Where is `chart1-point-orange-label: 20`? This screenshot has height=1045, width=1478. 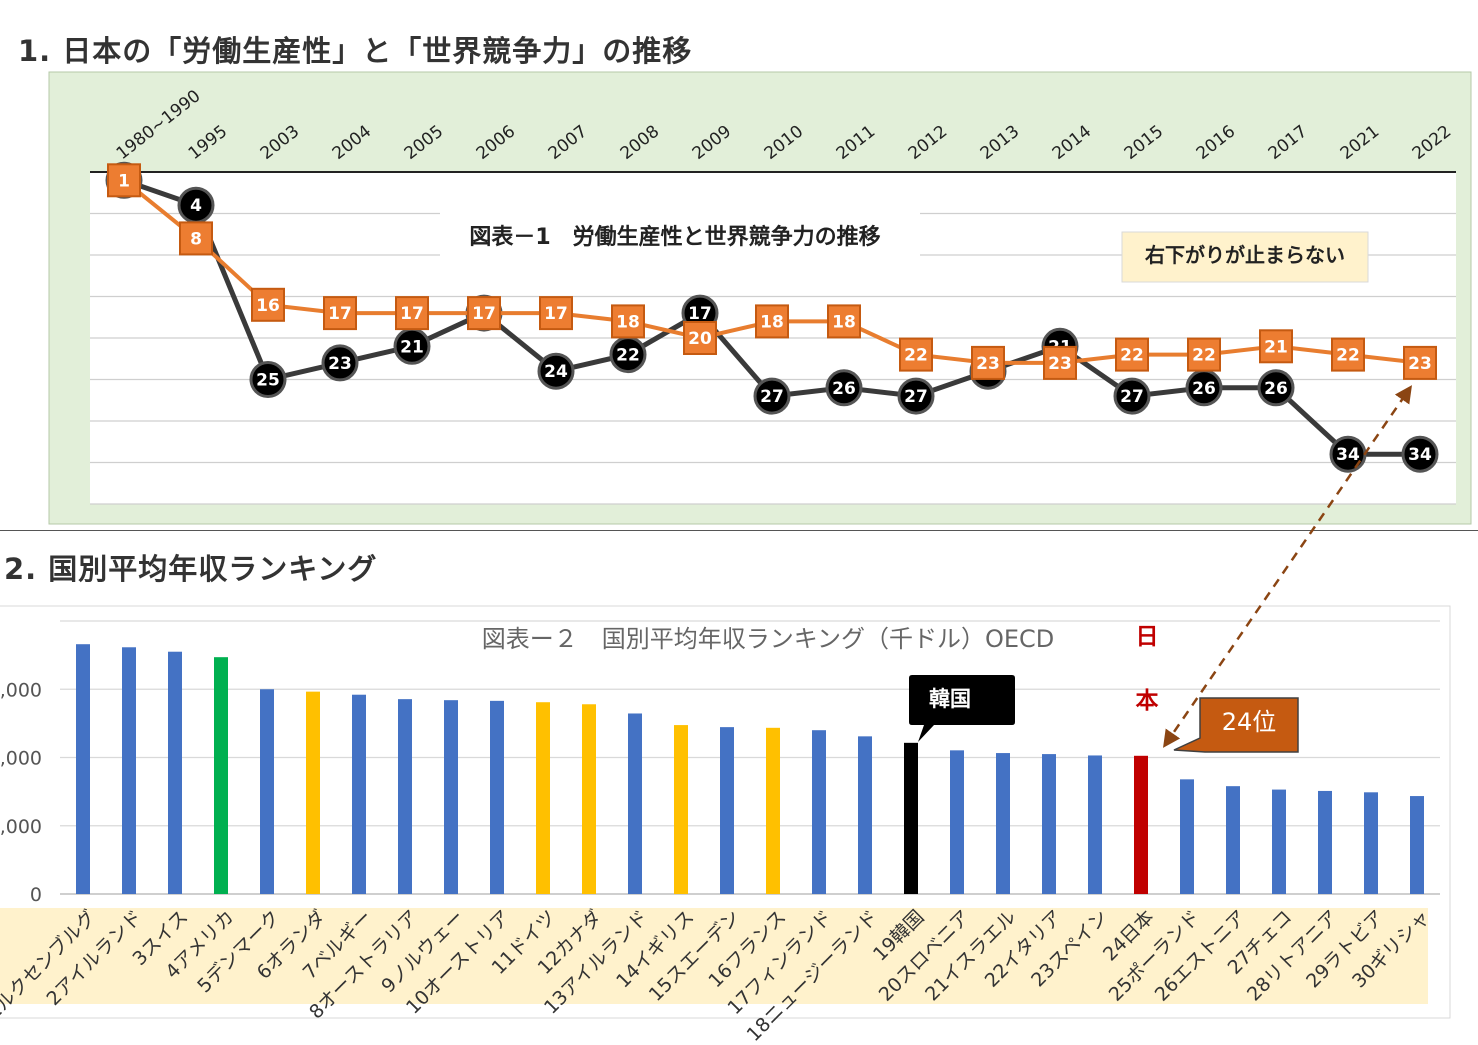
chart1-point-orange-label: 20 is located at coordinates (700, 339).